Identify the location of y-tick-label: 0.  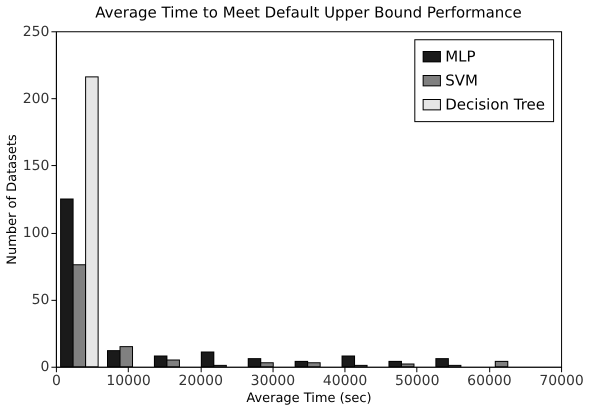
(45, 367).